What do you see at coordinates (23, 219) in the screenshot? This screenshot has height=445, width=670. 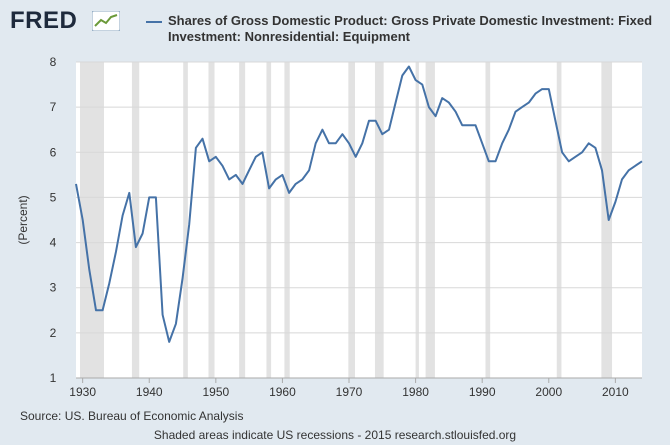 I see `y-axis-label: (Percent)` at bounding box center [23, 219].